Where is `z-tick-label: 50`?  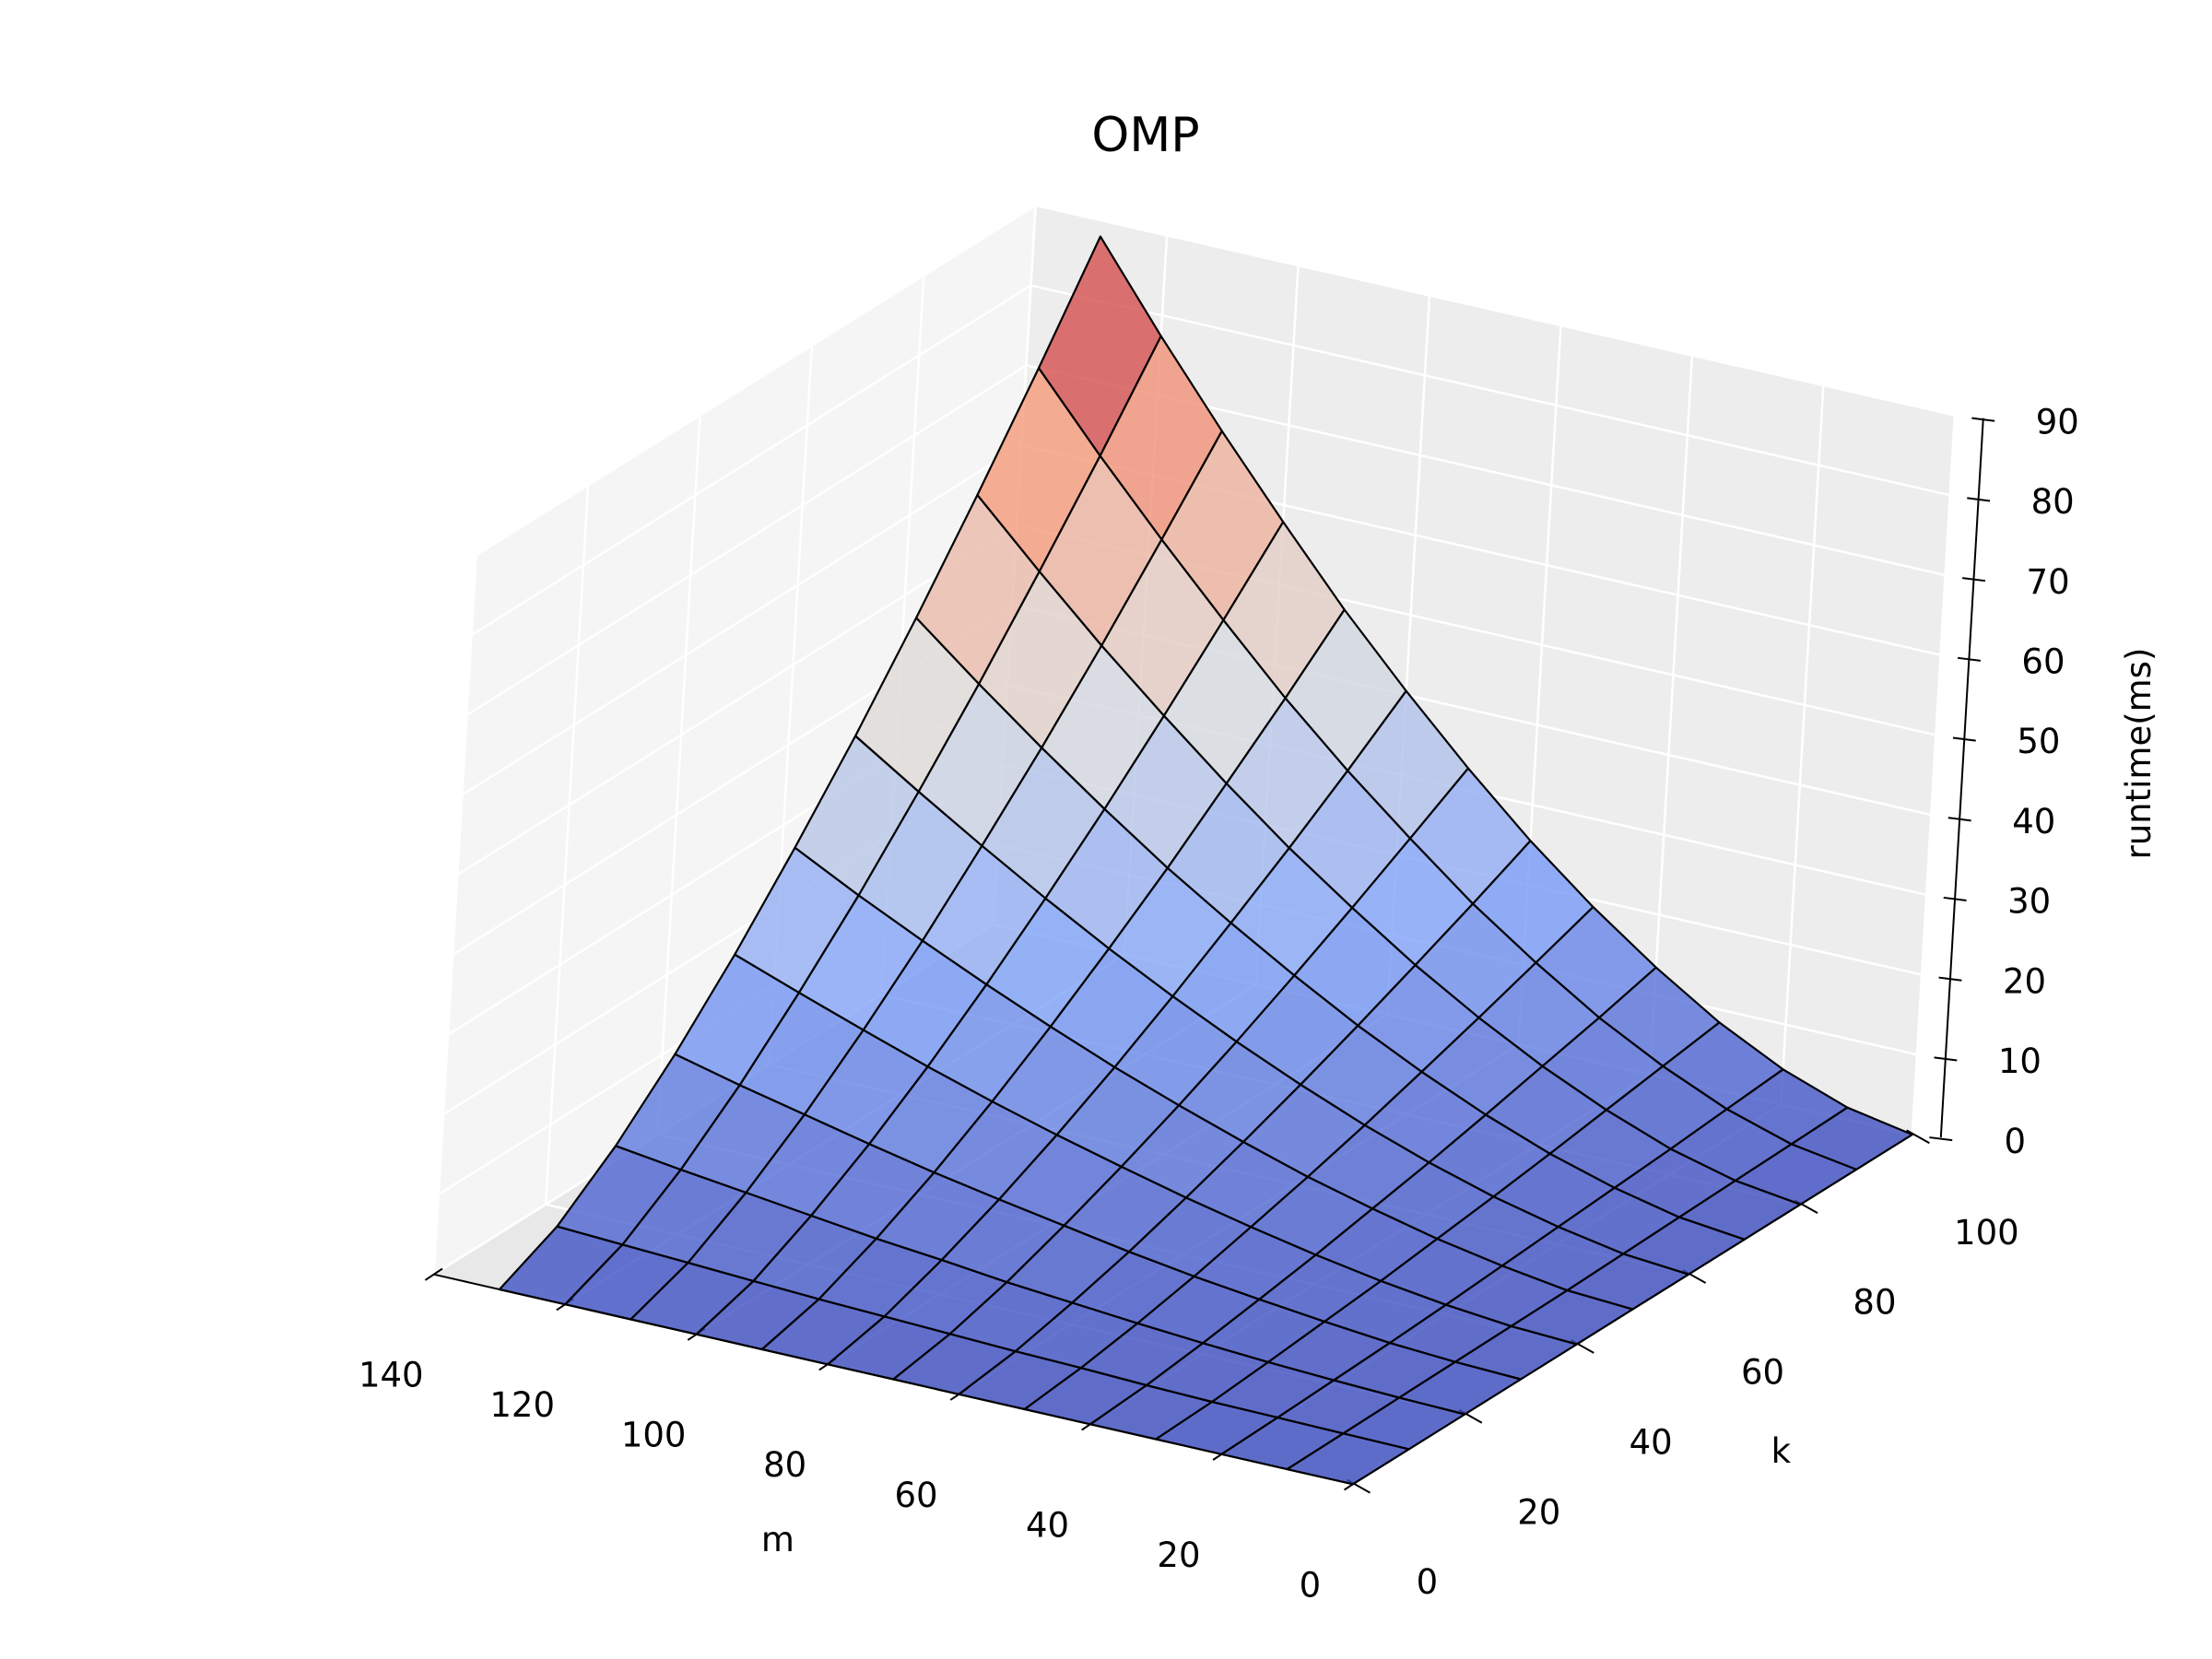
z-tick-label: 50 is located at coordinates (2038, 741).